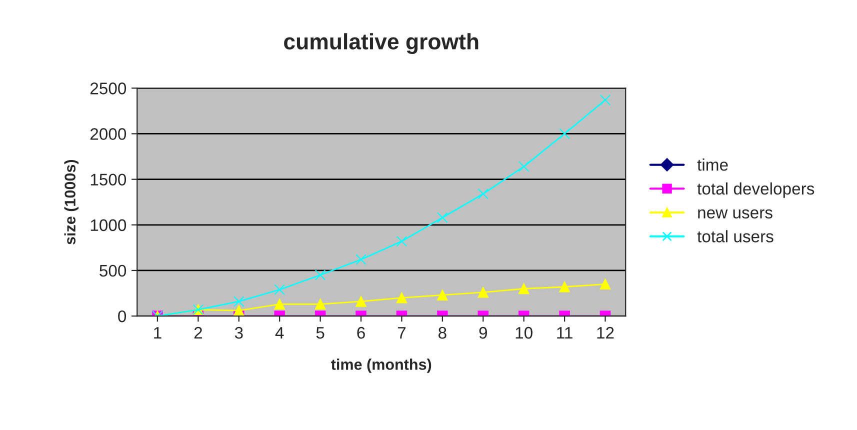 This screenshot has height=430, width=857. What do you see at coordinates (113, 270) in the screenshot?
I see `y-tick-label: 500` at bounding box center [113, 270].